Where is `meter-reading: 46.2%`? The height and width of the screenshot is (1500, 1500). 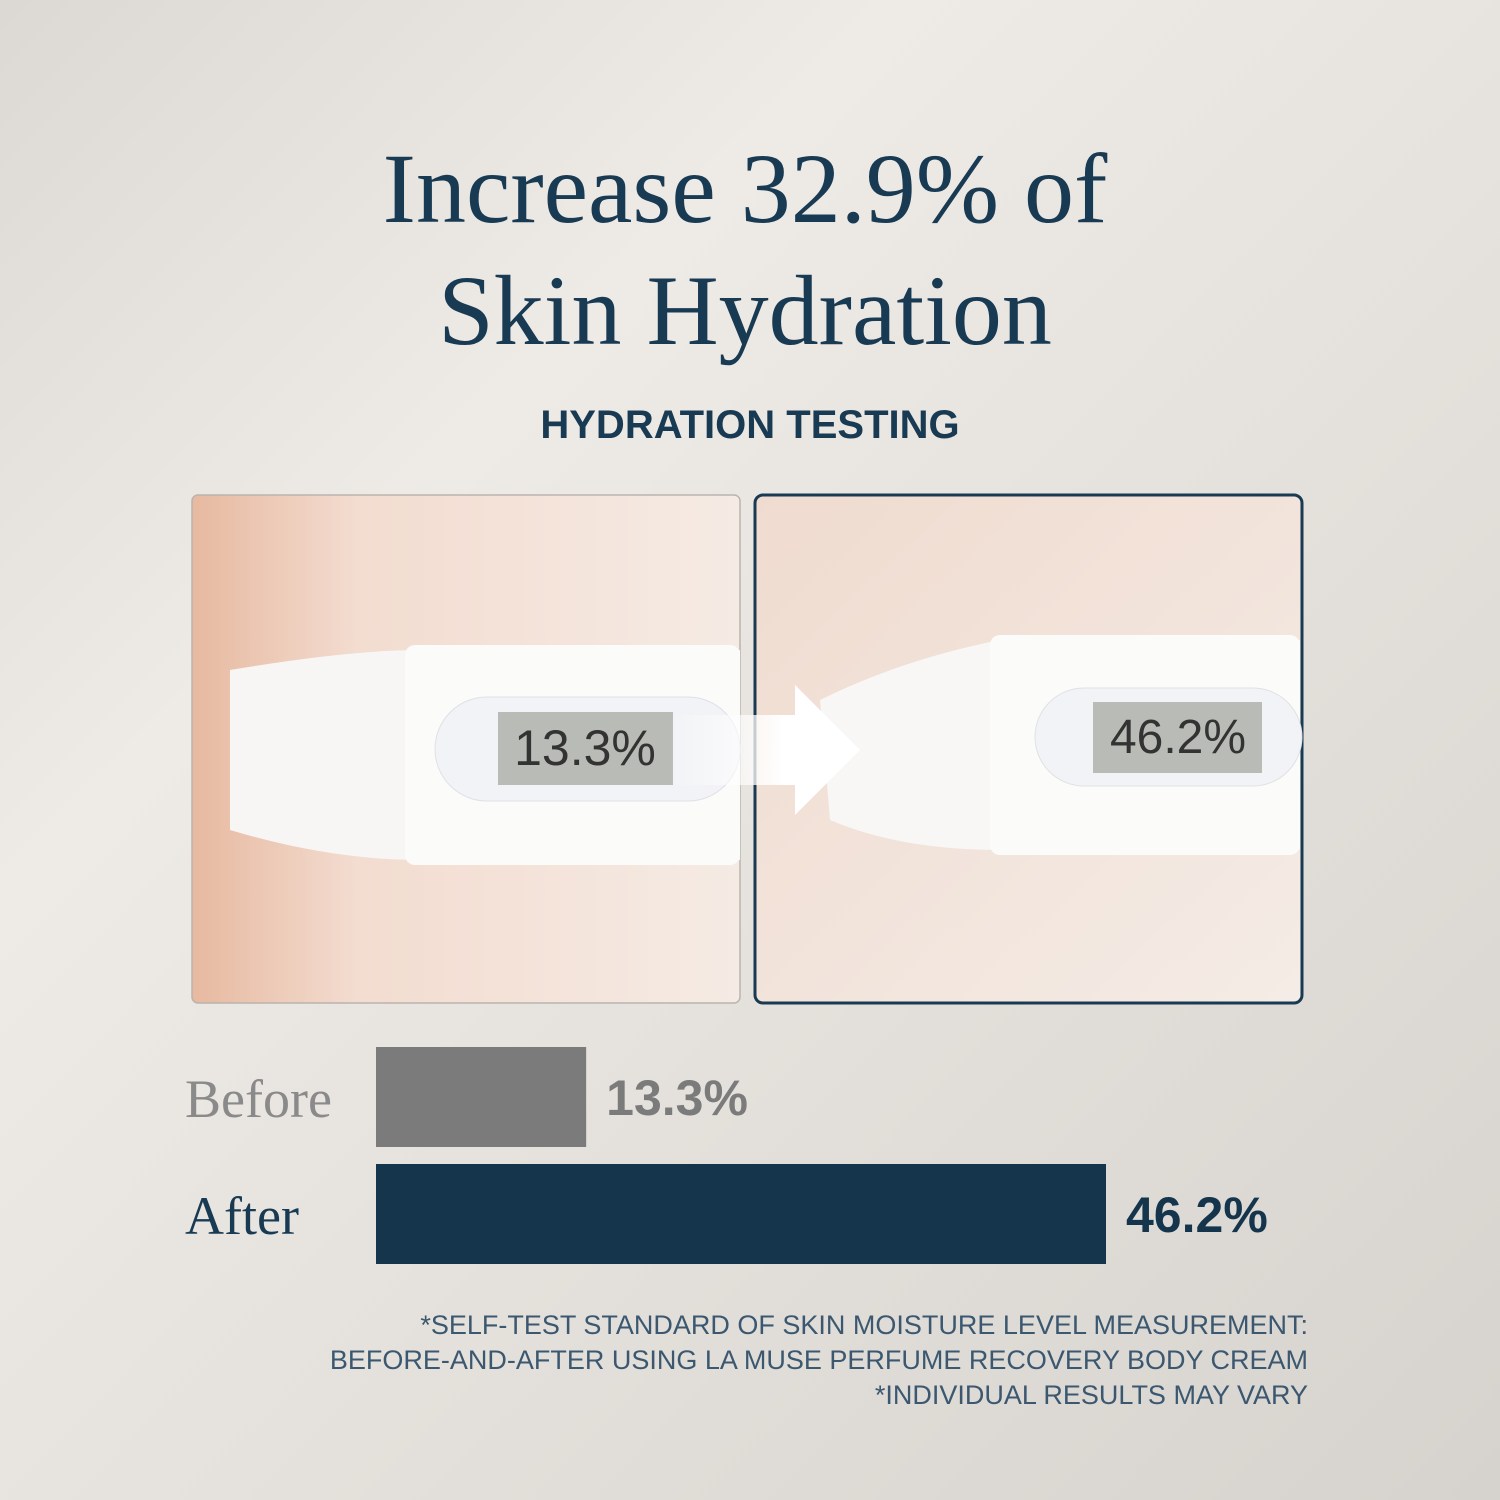 meter-reading: 46.2% is located at coordinates (1178, 737).